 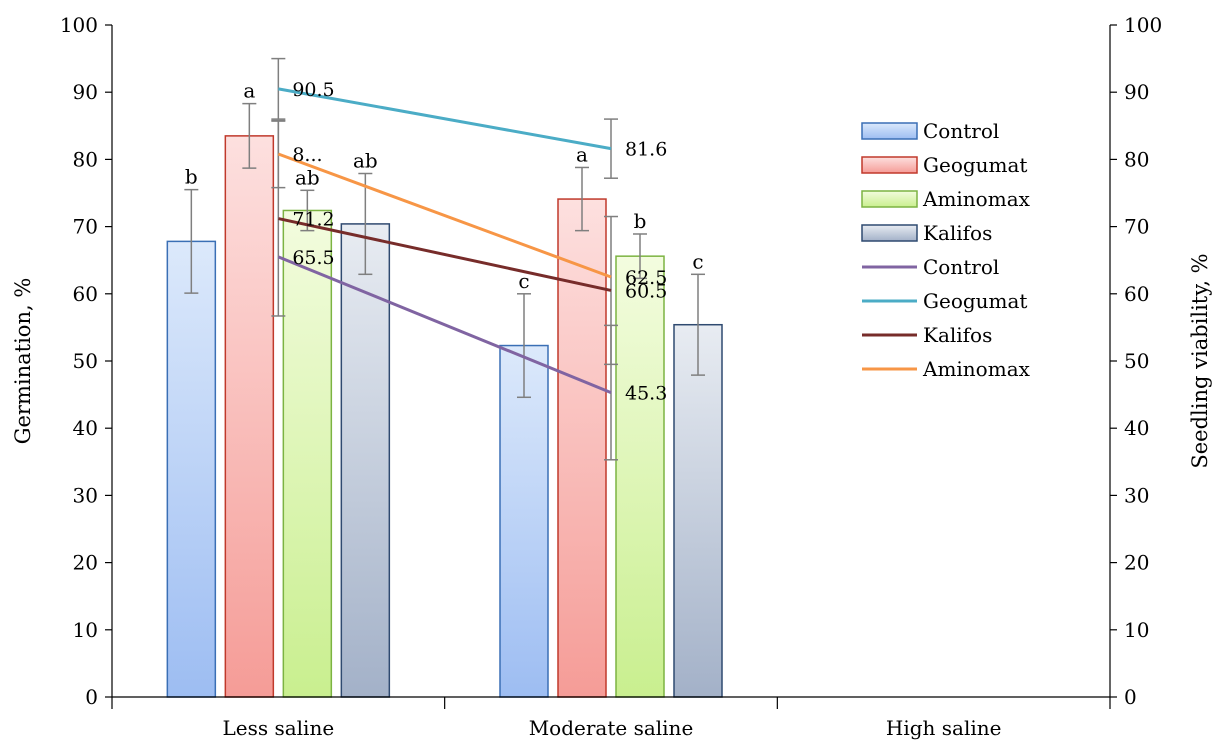 I want to click on y-tick-label-left: 90, so click(x=85, y=92).